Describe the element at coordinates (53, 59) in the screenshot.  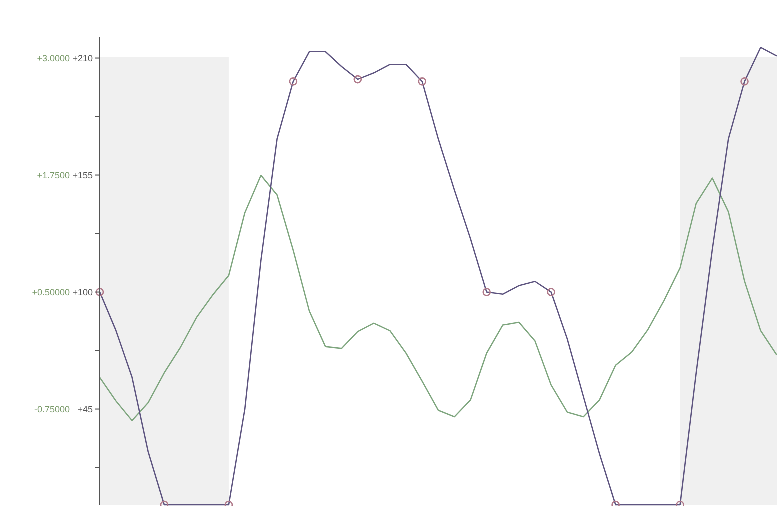
I see `y2-tick-label: +3.0000` at that location.